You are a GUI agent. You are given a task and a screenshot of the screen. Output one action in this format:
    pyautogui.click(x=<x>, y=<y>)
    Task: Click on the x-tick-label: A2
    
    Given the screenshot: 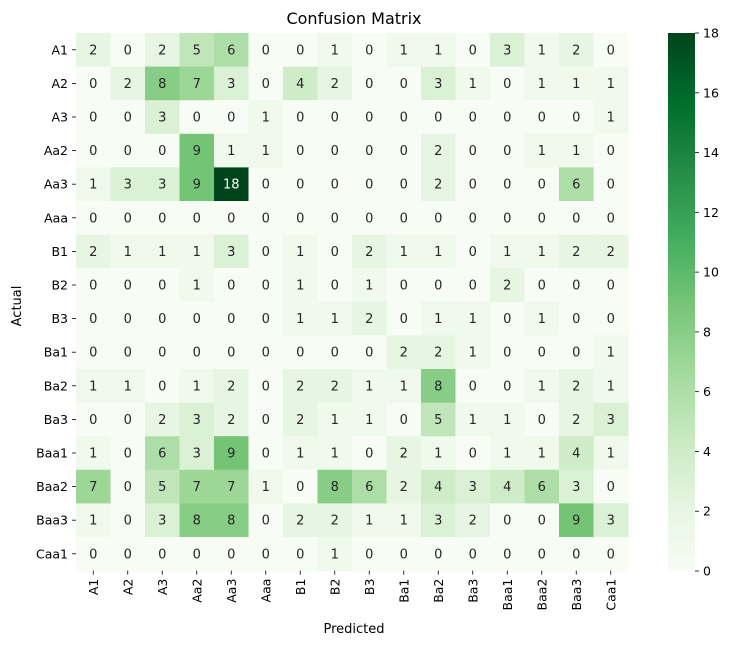 What is the action you would take?
    pyautogui.click(x=127, y=587)
    